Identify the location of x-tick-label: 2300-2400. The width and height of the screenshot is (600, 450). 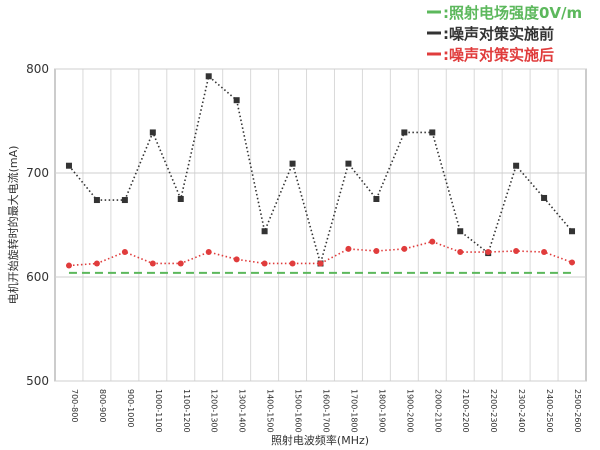
(521, 411).